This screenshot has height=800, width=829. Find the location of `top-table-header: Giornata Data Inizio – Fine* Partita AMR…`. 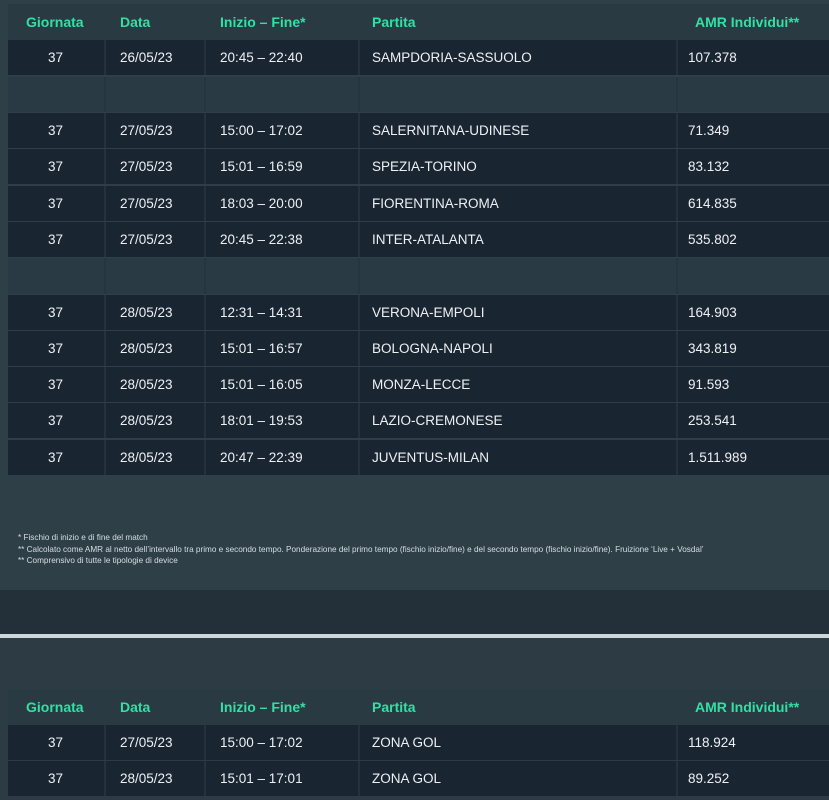

top-table-header: Giornata Data Inizio – Fine* Partita AMR… is located at coordinates (418, 22).